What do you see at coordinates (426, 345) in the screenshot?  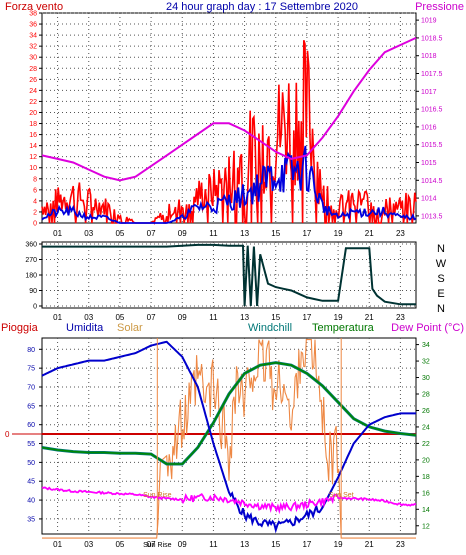 I see `panel3-right-tick-label: 34` at bounding box center [426, 345].